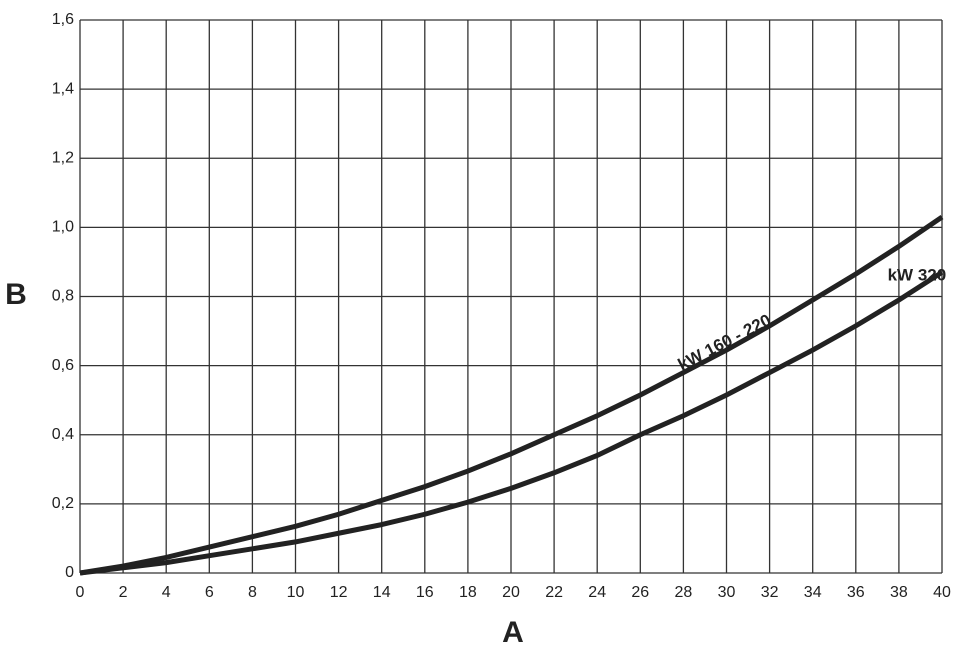  Describe the element at coordinates (684, 592) in the screenshot. I see `x-tick-label: 28` at that location.